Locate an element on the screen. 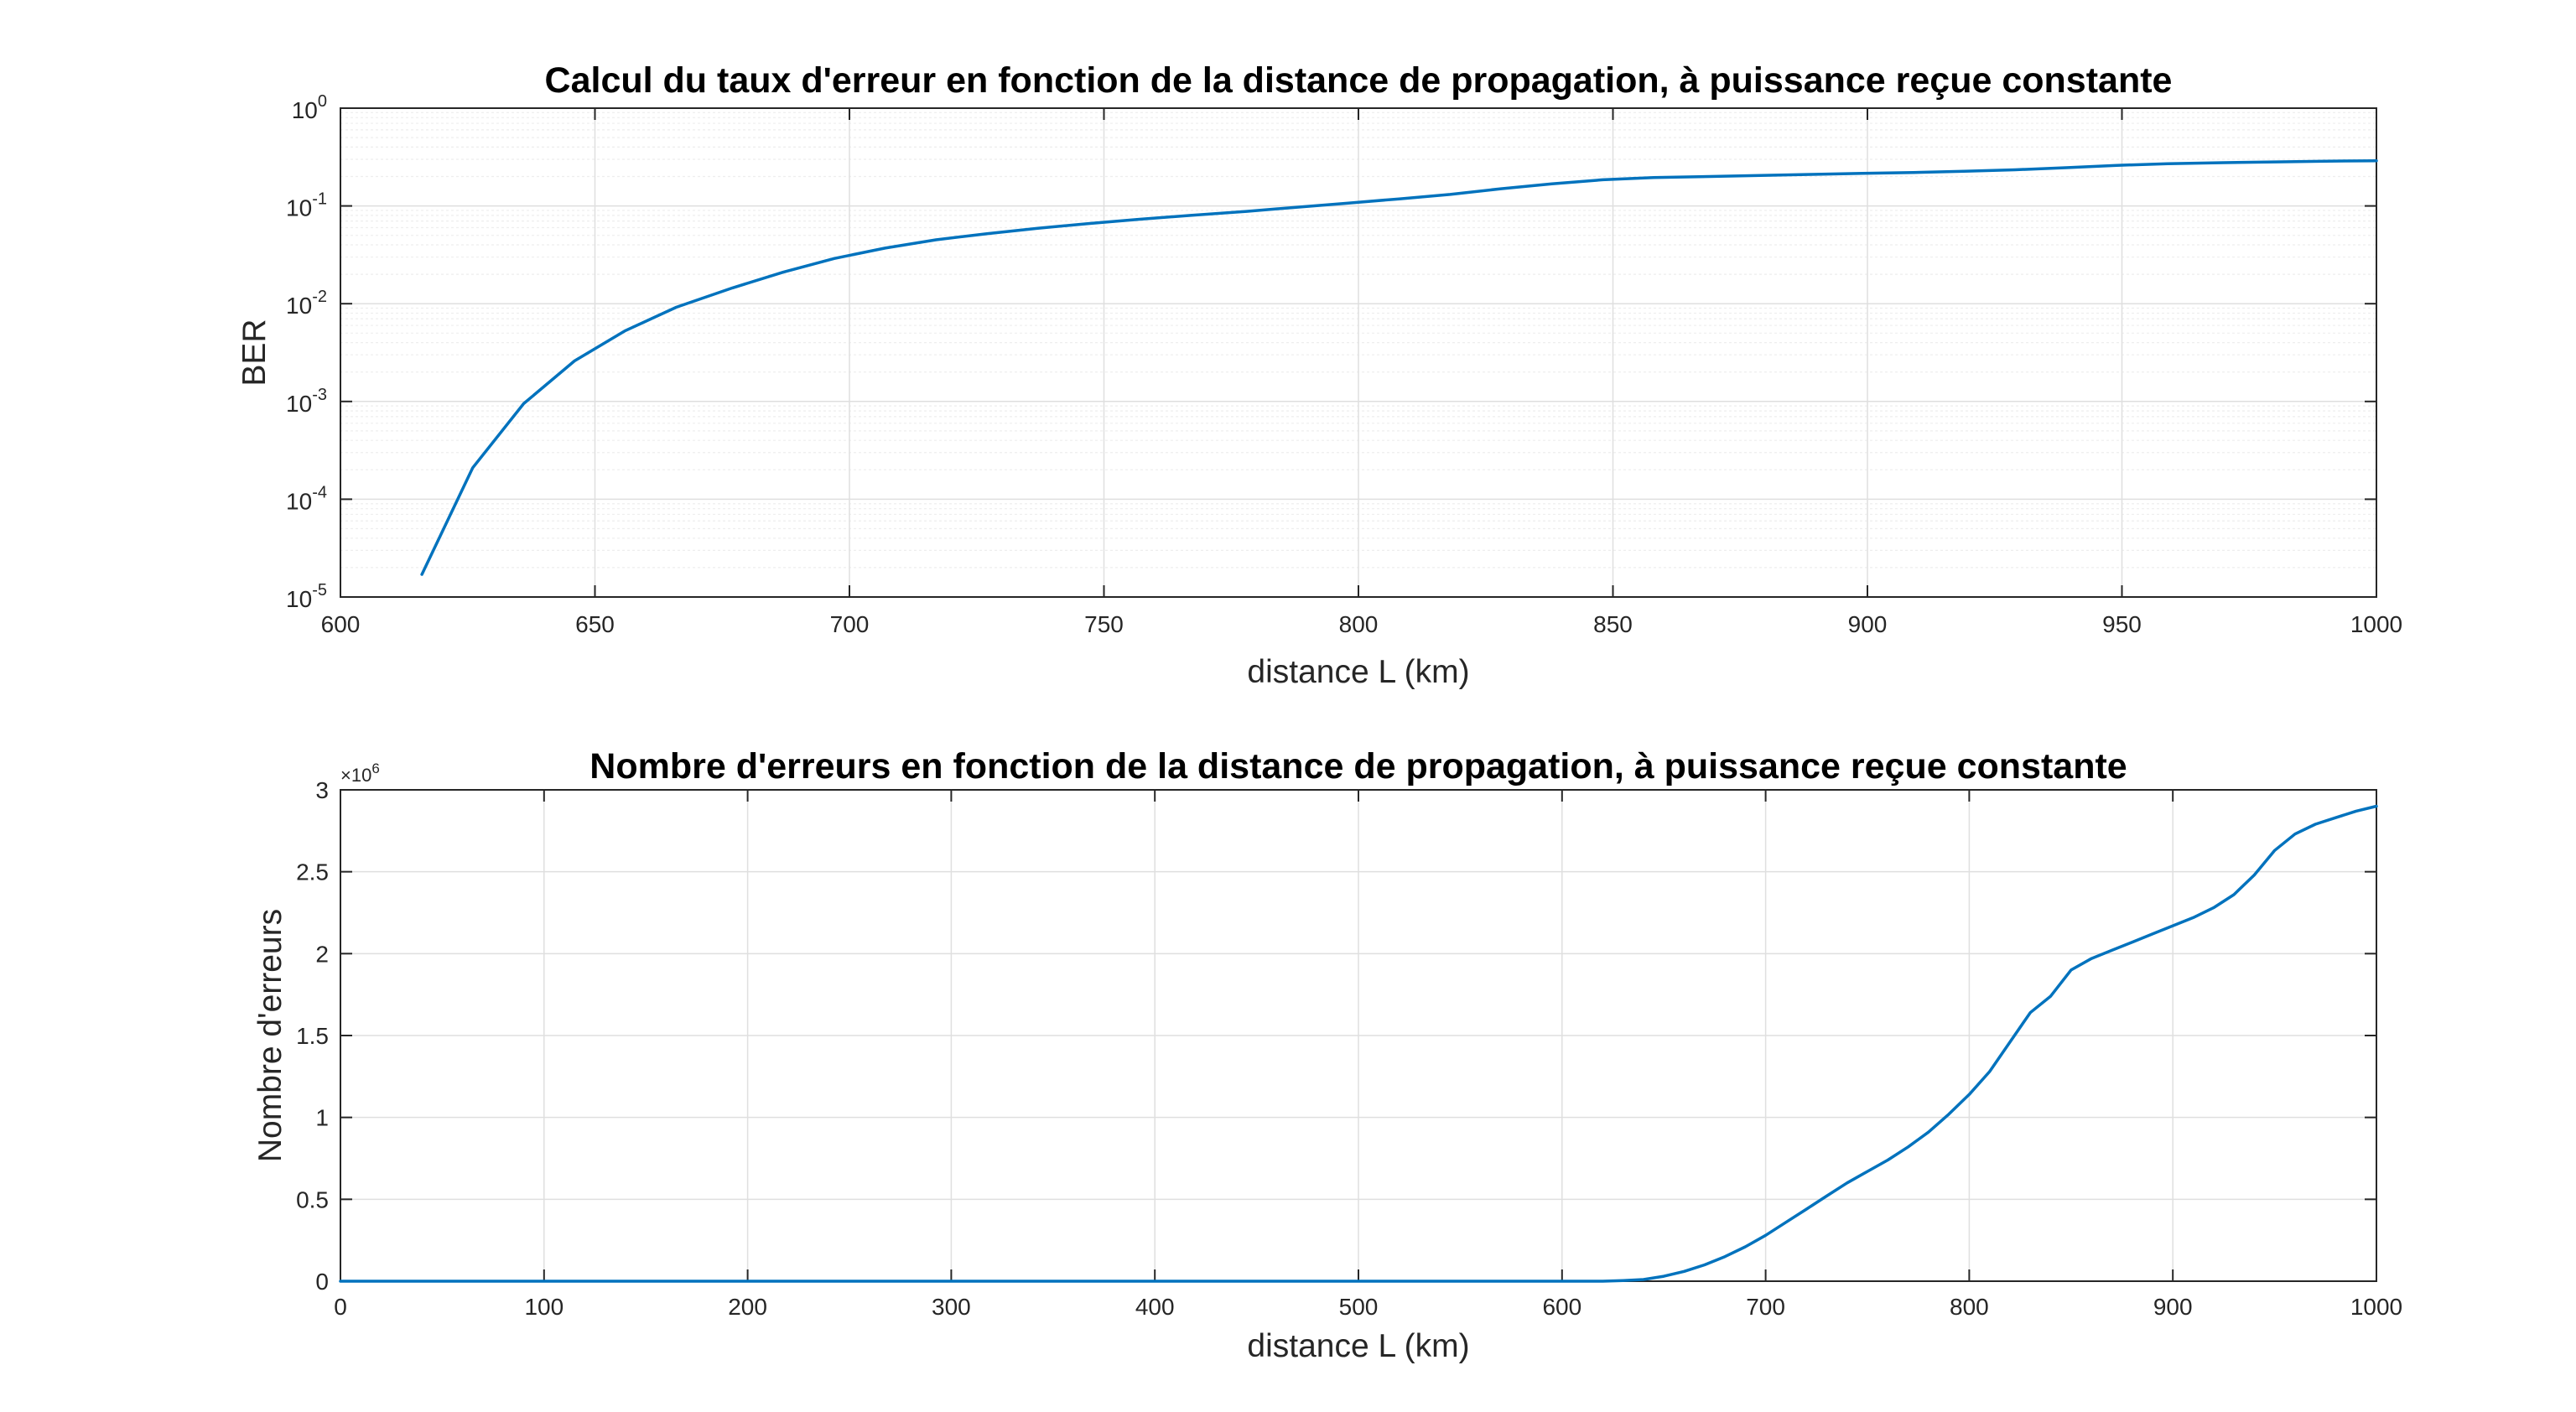 The height and width of the screenshot is (1412, 2576). y-multiplier-exponent: 6 is located at coordinates (375, 768).